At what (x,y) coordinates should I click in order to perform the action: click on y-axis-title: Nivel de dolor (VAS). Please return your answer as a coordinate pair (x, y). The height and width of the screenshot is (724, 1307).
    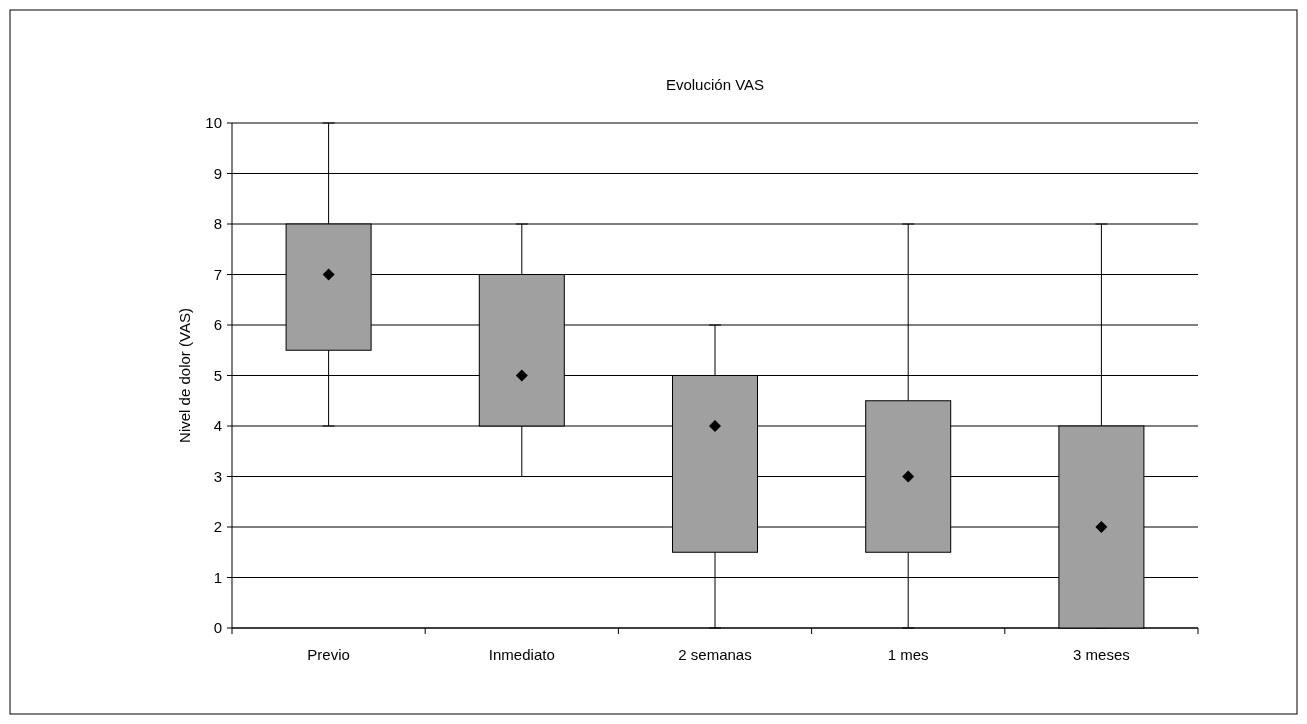
    Looking at the image, I should click on (184, 375).